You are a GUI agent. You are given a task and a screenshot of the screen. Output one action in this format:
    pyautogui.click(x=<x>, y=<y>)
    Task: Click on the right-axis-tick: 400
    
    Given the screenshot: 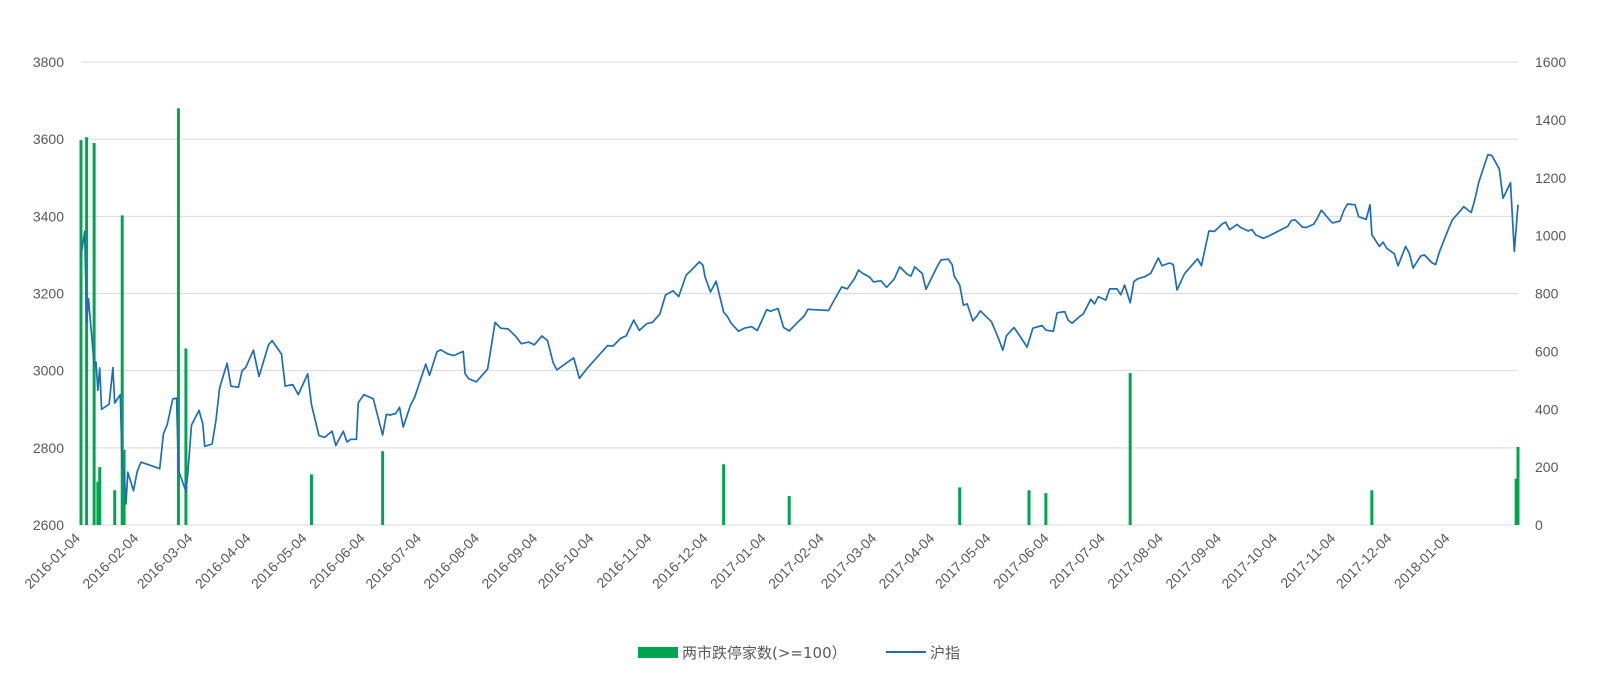 What is the action you would take?
    pyautogui.click(x=1547, y=409)
    